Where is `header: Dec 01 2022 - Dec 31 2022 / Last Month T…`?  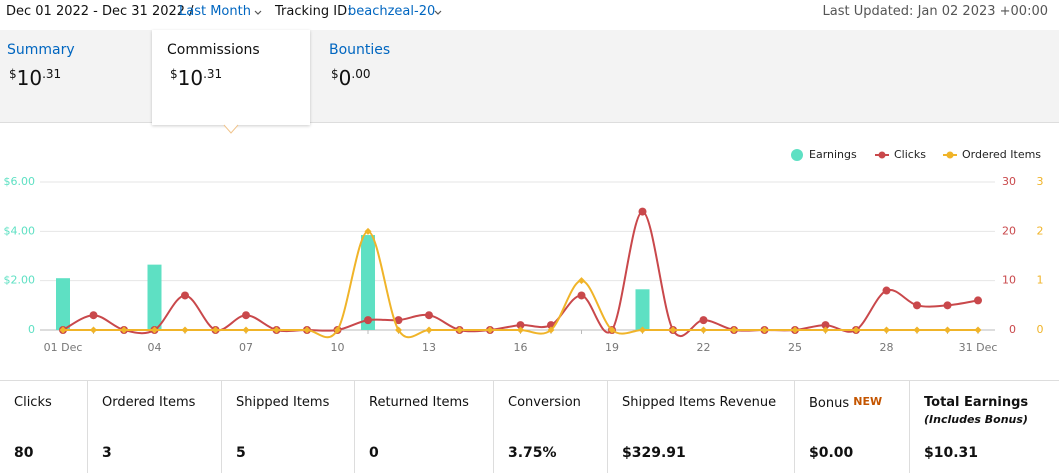
header: Dec 01 2022 - Dec 31 2022 / Last Month T… is located at coordinates (529, 15).